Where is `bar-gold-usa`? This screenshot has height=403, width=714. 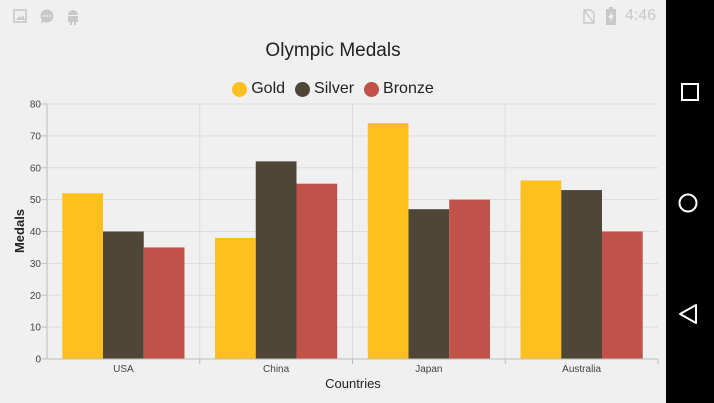 bar-gold-usa is located at coordinates (83, 276).